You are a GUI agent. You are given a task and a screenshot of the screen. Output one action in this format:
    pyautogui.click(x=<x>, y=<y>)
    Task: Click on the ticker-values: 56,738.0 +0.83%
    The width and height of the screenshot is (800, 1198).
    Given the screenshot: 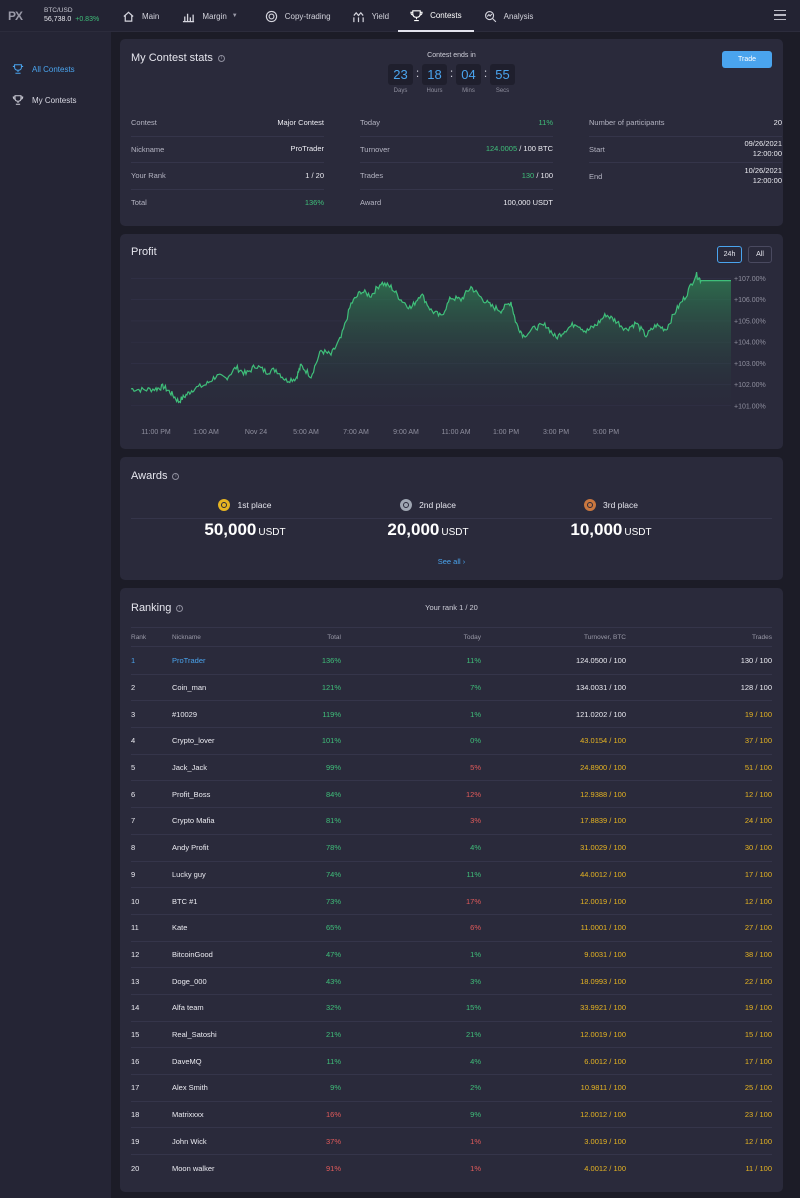 What is the action you would take?
    pyautogui.click(x=71, y=19)
    